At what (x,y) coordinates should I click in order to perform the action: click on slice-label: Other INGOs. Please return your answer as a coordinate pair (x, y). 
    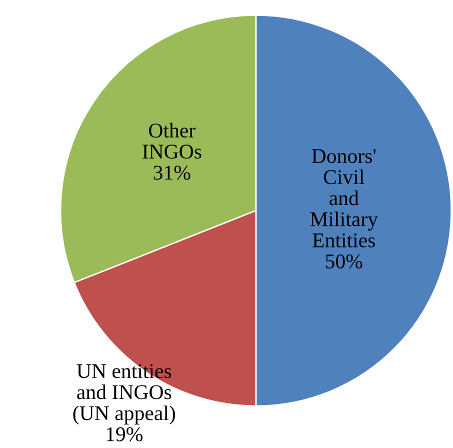
    Looking at the image, I should click on (172, 140).